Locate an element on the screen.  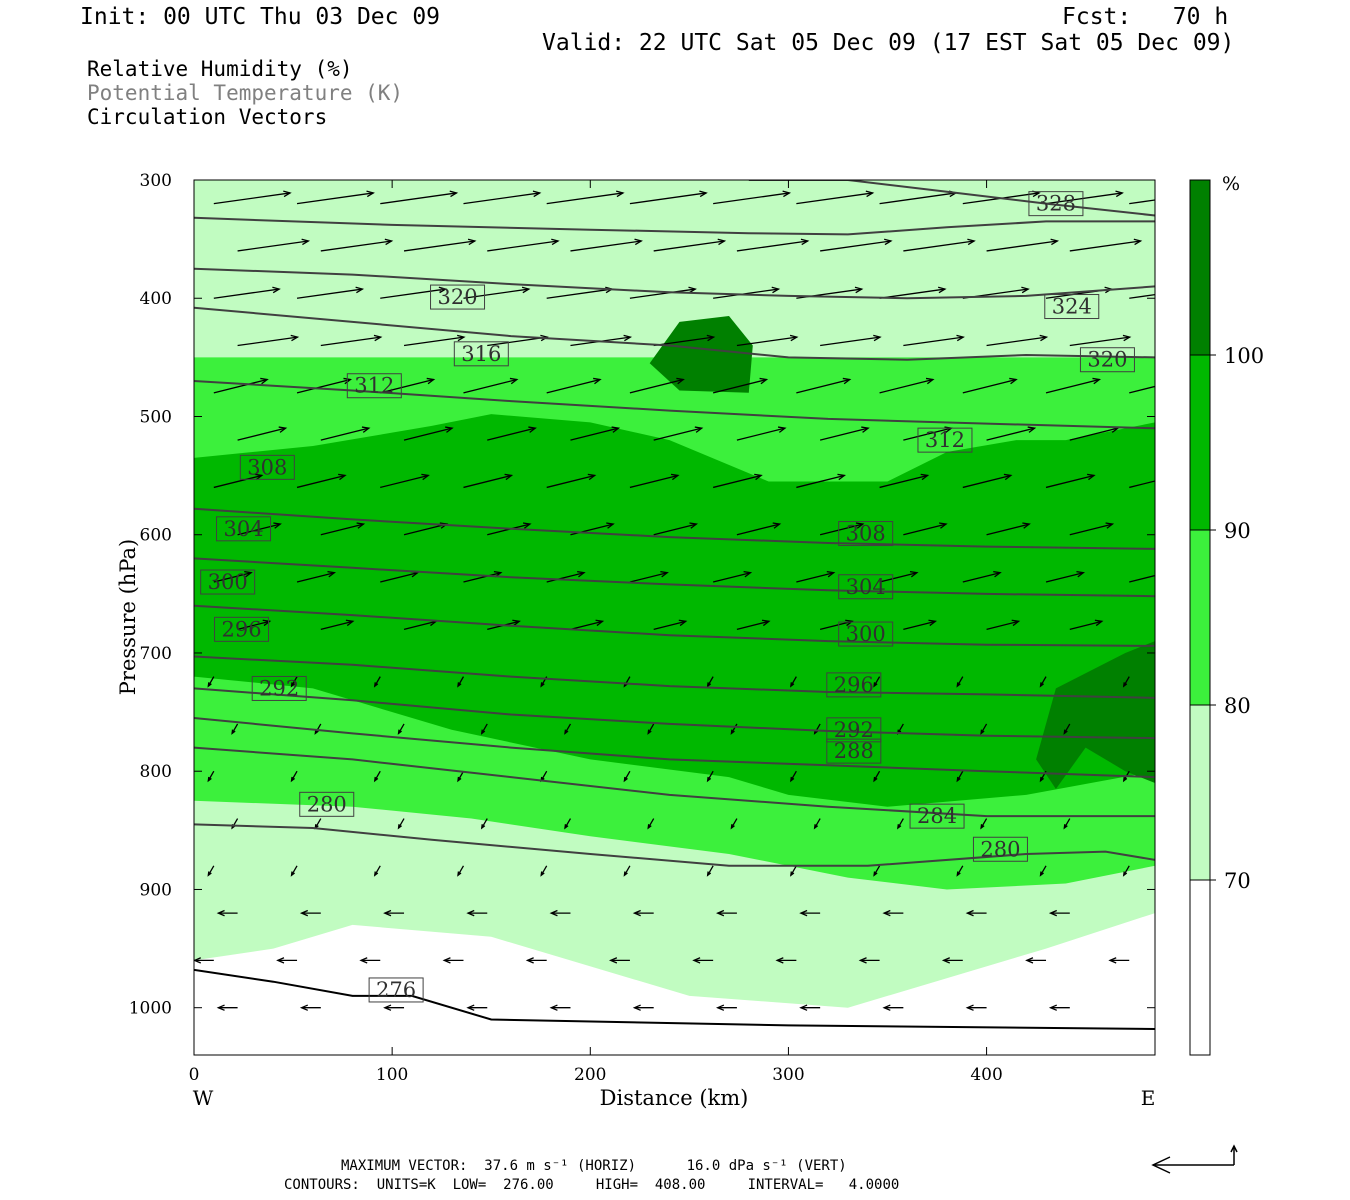
contour-label-316: 316 is located at coordinates (481, 354).